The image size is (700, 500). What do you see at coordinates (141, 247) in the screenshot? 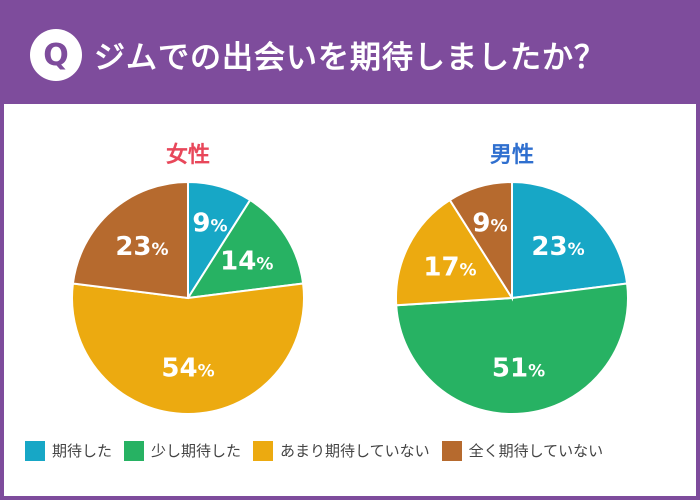
I see `data-label: 23%` at bounding box center [141, 247].